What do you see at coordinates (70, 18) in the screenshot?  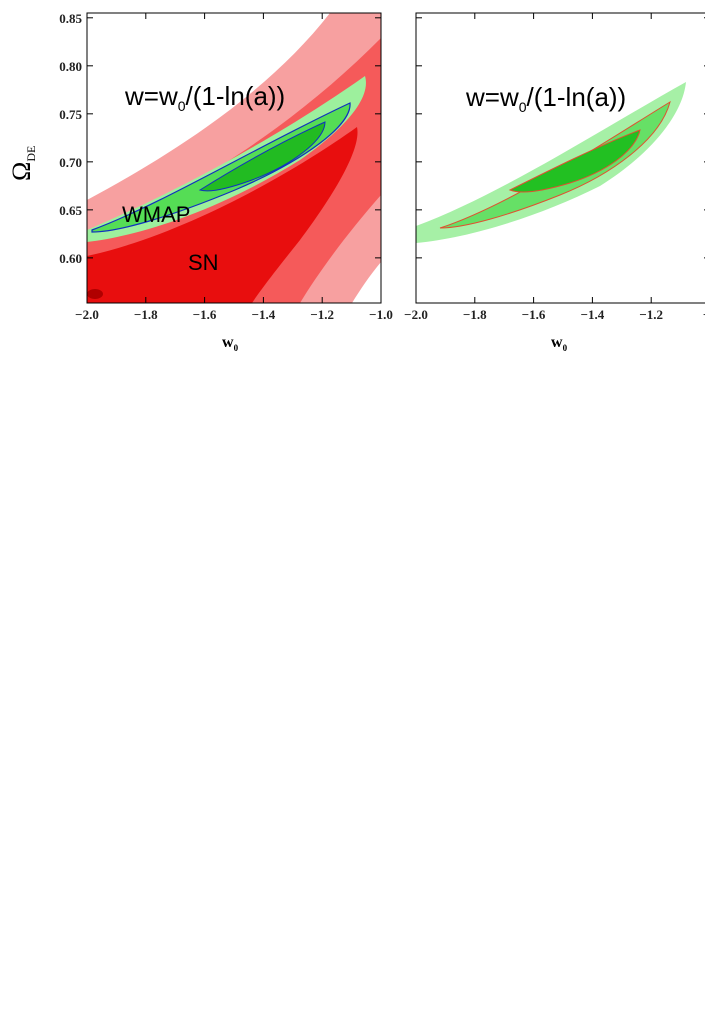 I see `y-tick-label: 0.85` at bounding box center [70, 18].